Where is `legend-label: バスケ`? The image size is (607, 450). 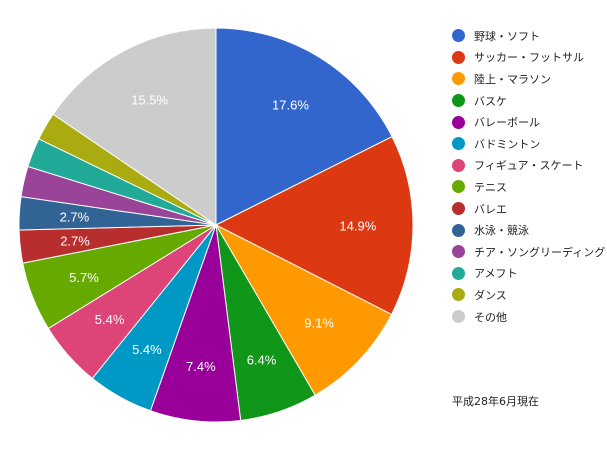 legend-label: バスケ is located at coordinates (490, 101).